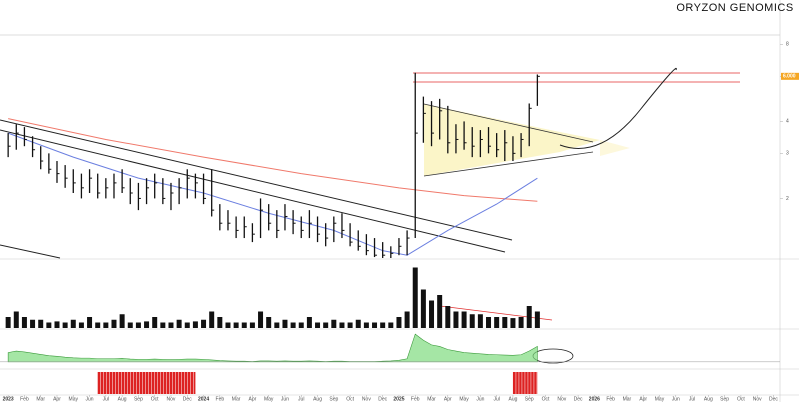  I want to click on x-tick-label: 2026, so click(594, 399).